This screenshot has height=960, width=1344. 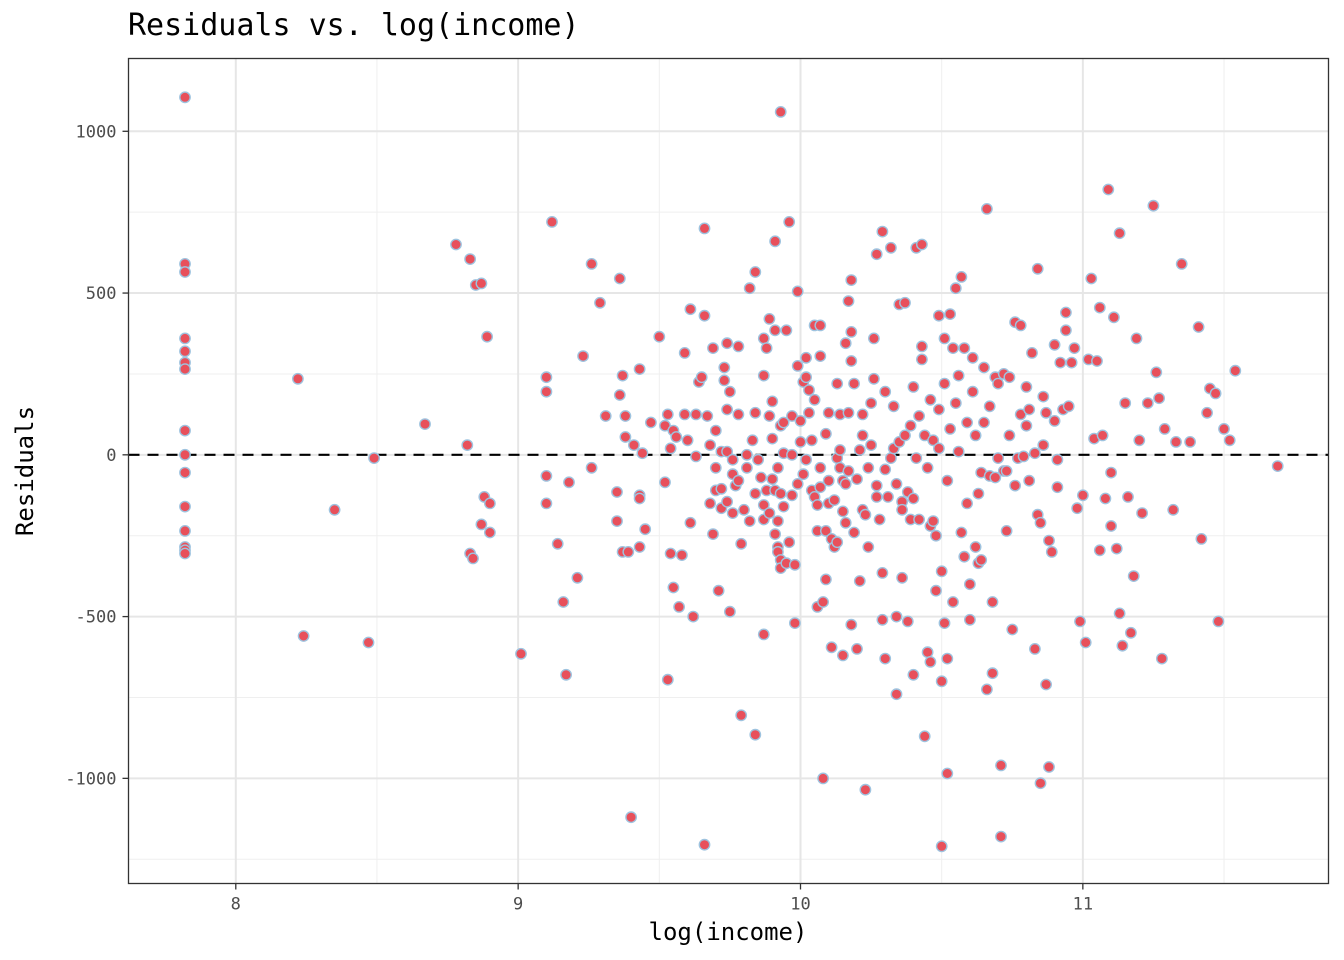 I want to click on x-tick-label: 10, so click(x=800, y=905).